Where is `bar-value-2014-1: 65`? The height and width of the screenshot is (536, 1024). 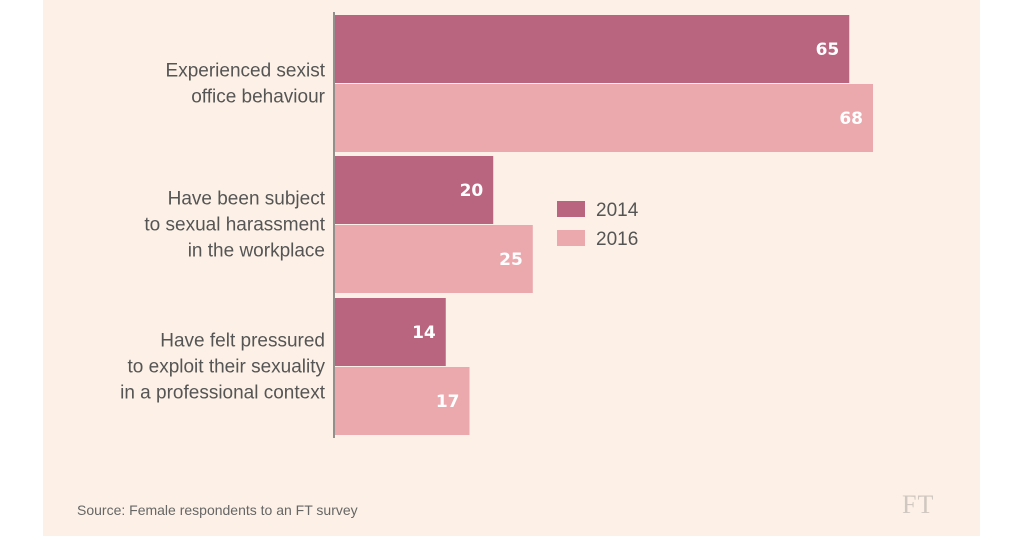
bar-value-2014-1: 65 is located at coordinates (828, 50).